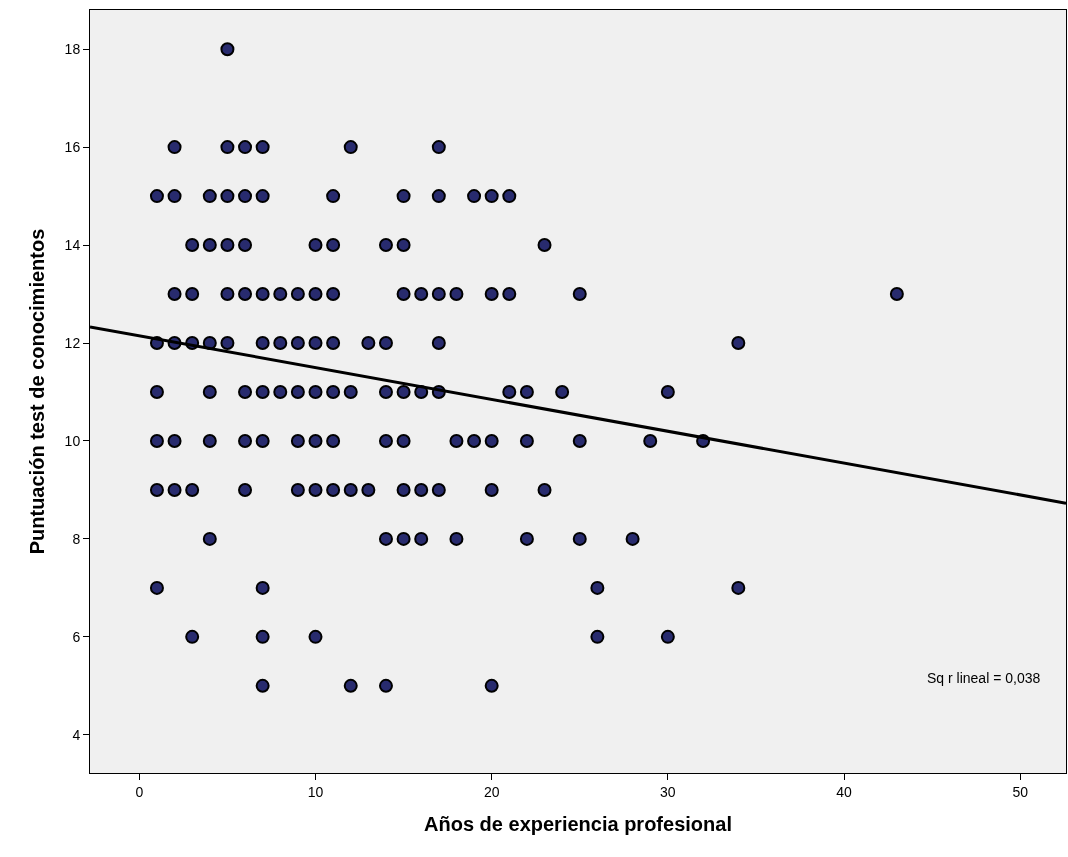 Image resolution: width=1068 pixels, height=857 pixels. Describe the element at coordinates (491, 791) in the screenshot. I see `x-tick-label: 20` at that location.